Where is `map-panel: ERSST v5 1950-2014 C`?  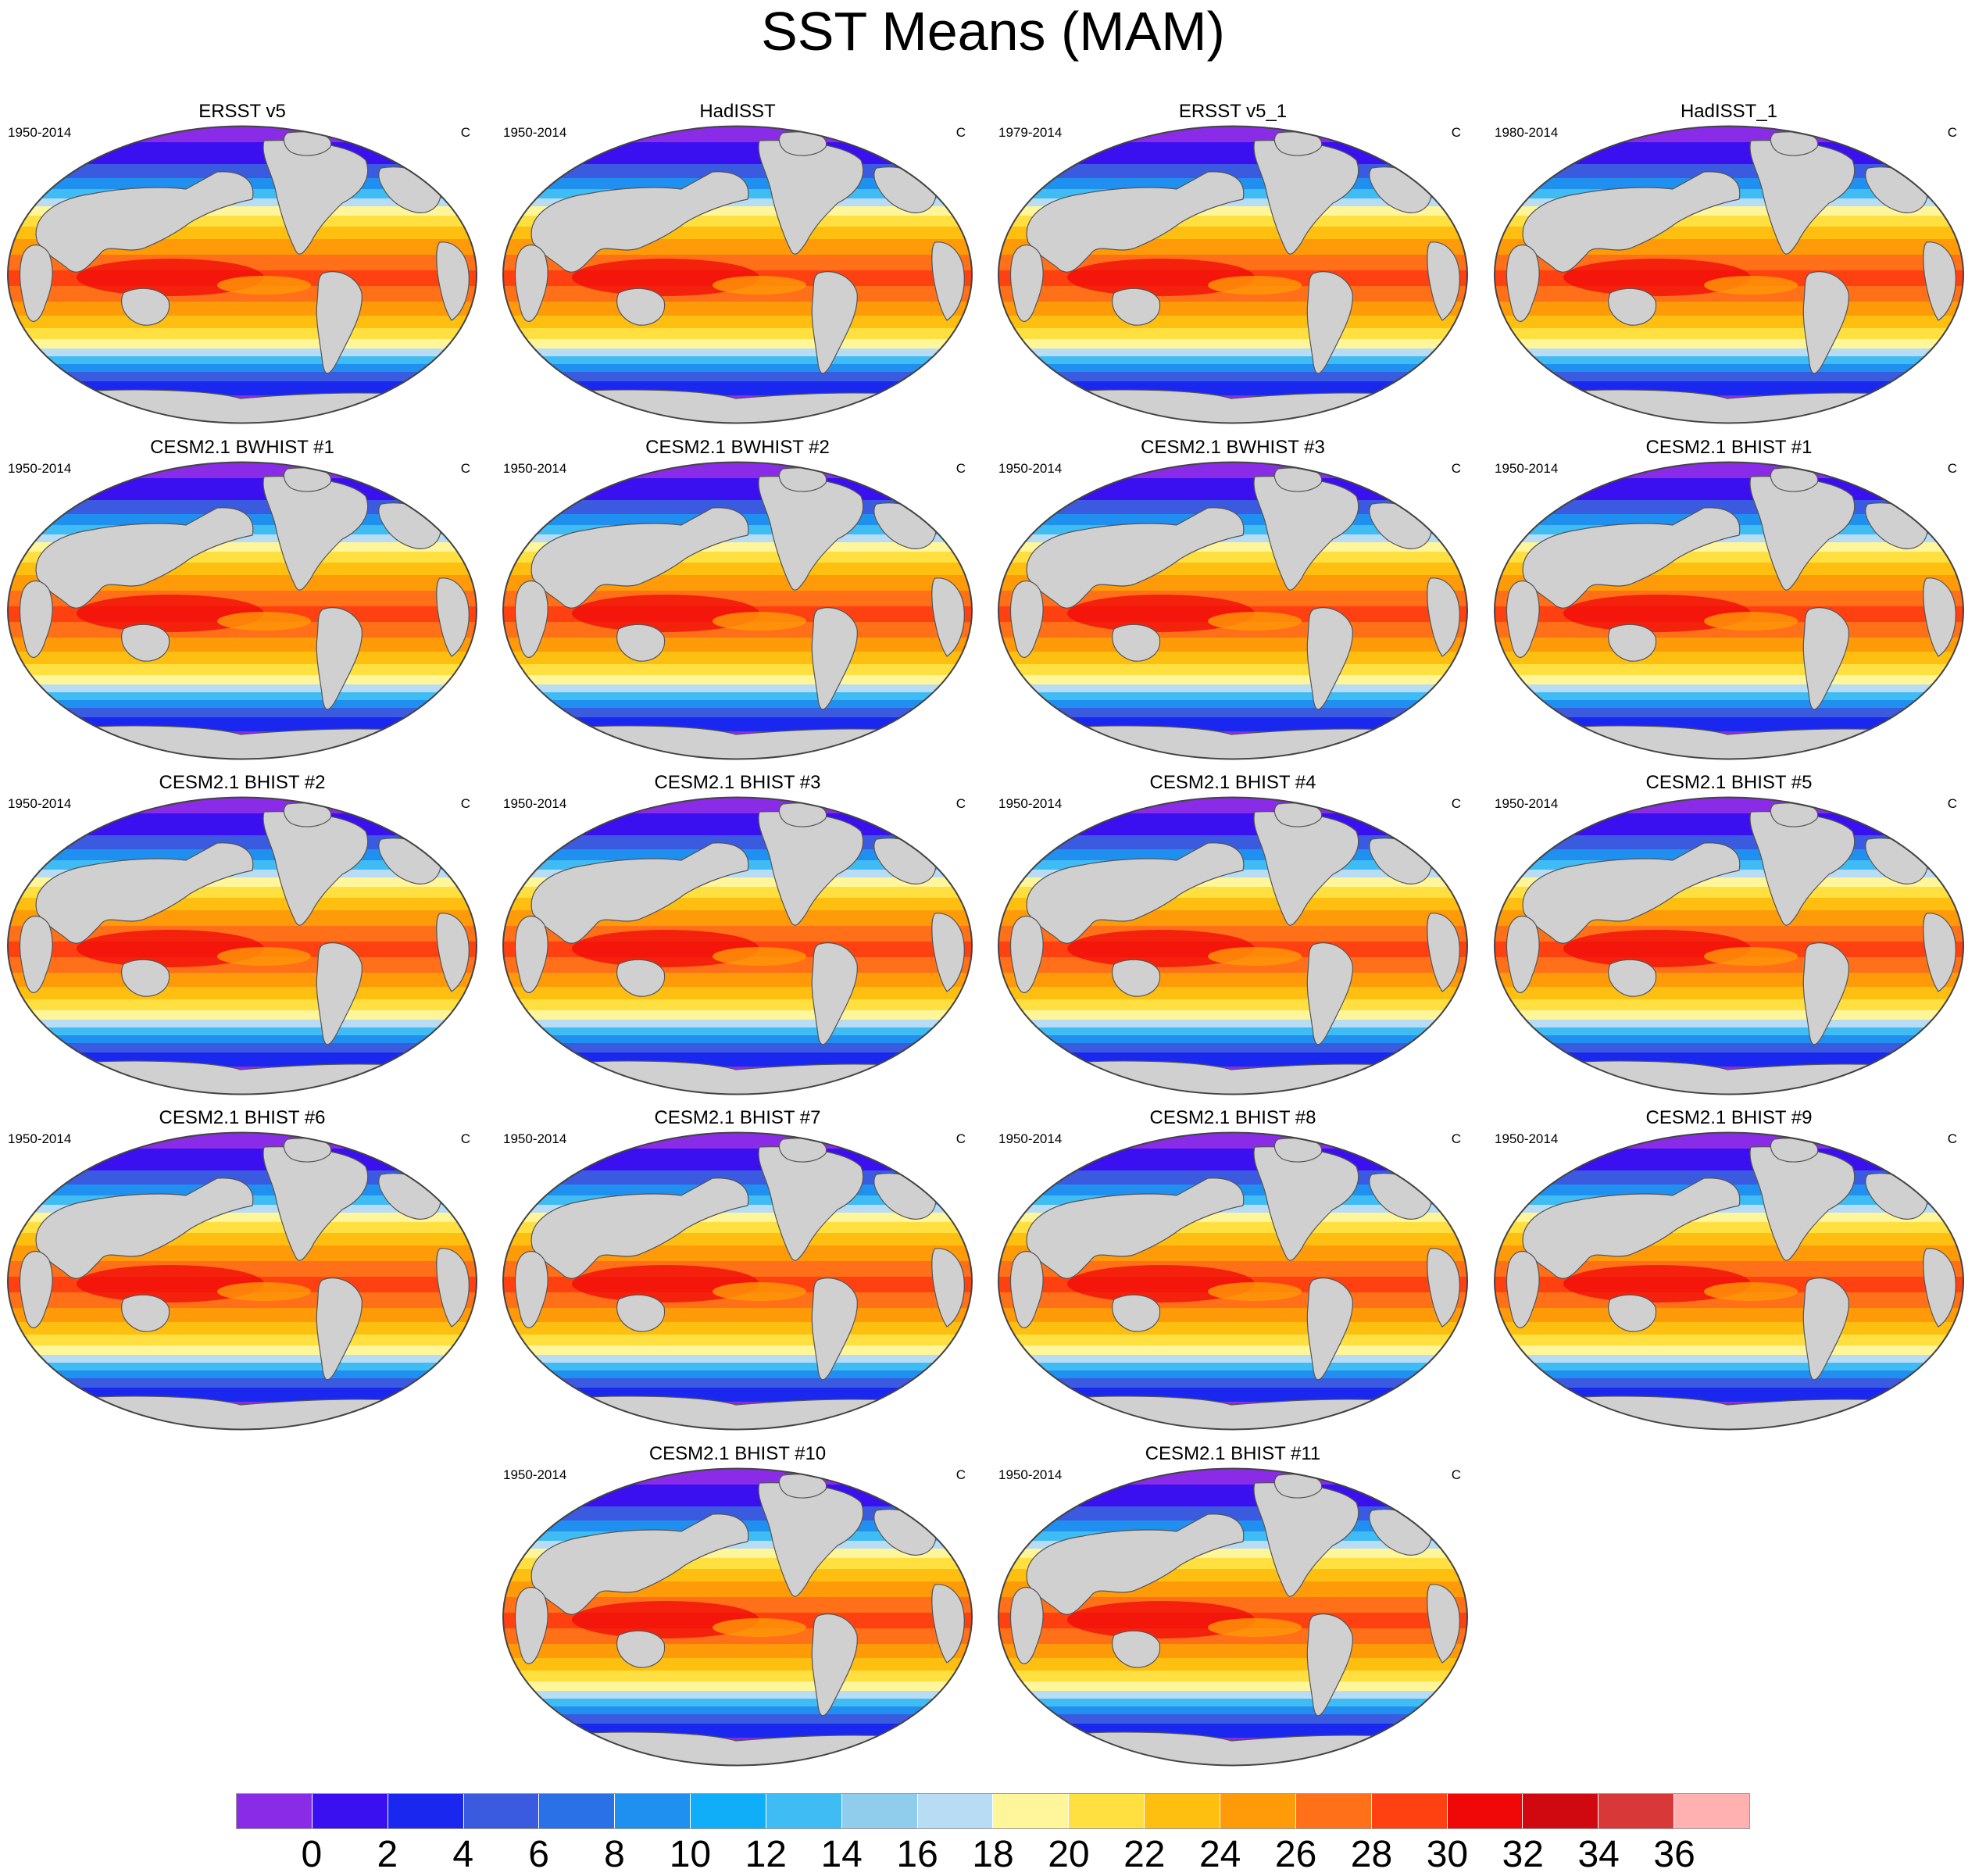
map-panel: ERSST v5 1950-2014 C is located at coordinates (242, 262).